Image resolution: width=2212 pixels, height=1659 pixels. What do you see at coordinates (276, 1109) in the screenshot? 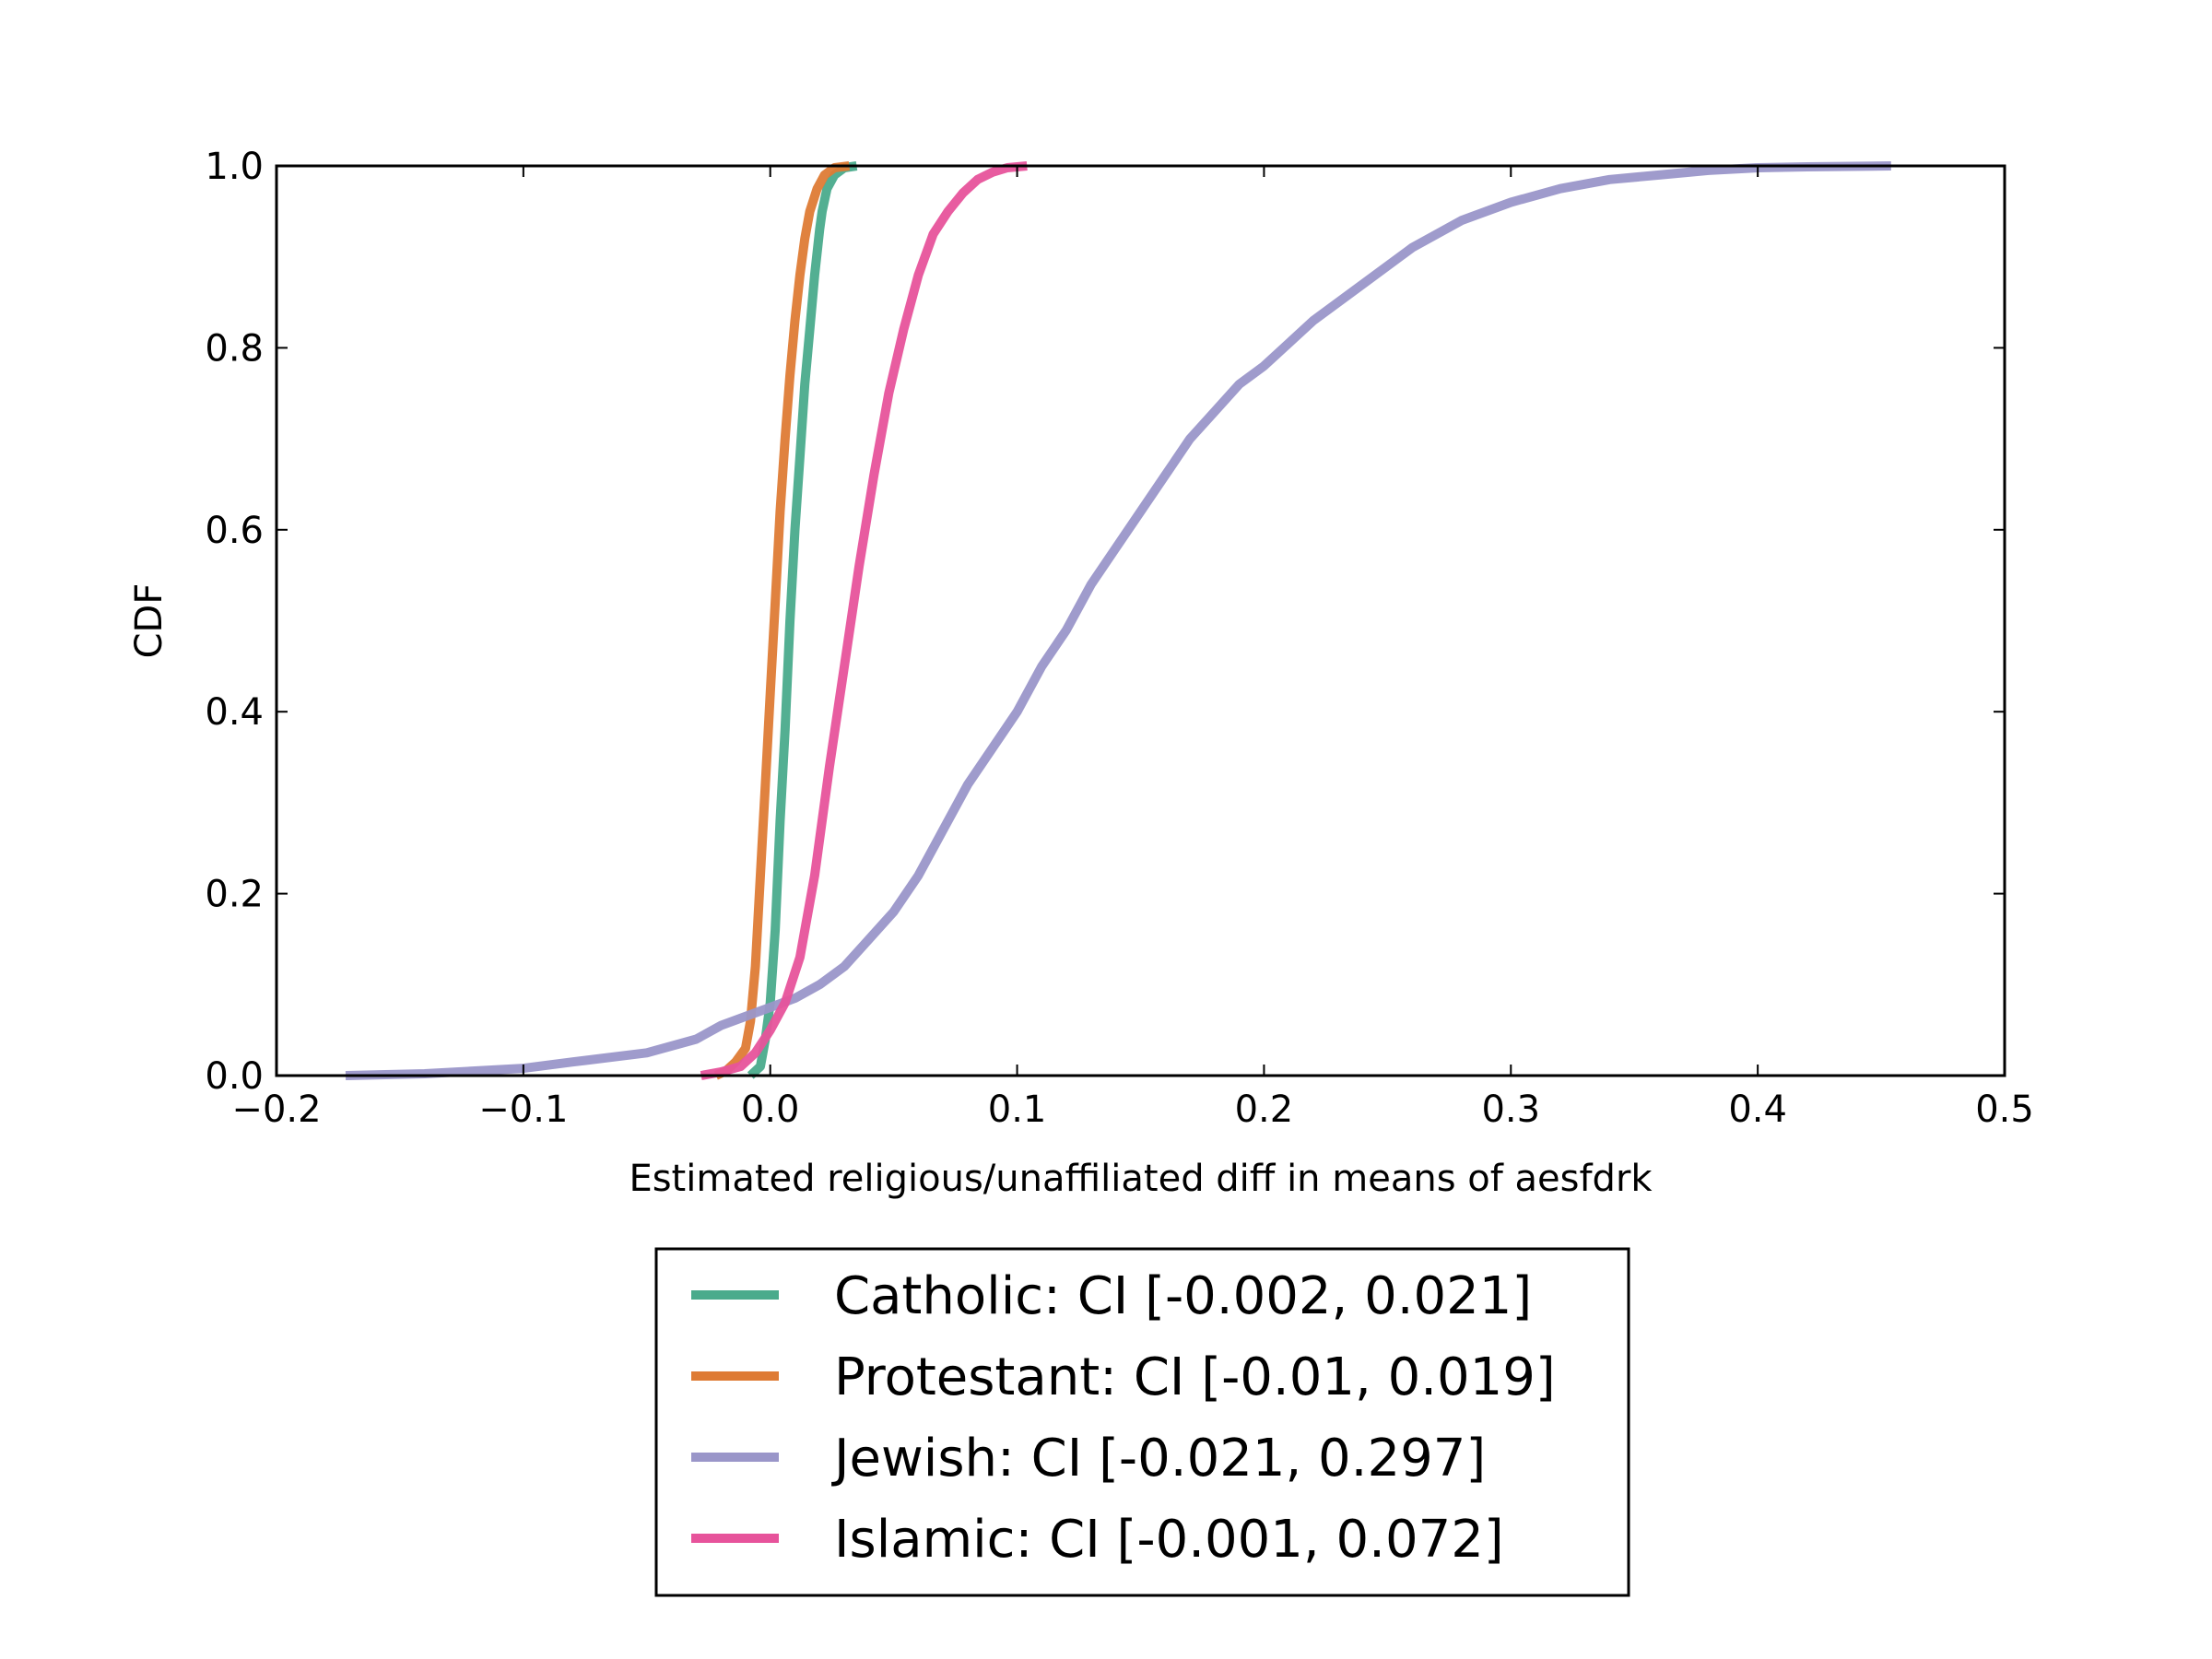
I see `x-tick-label: −0.2` at bounding box center [276, 1109].